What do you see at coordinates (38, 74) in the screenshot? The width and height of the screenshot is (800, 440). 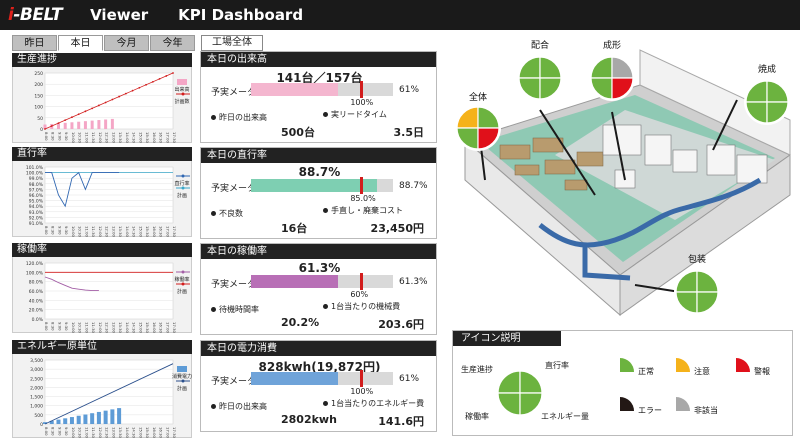 I see `y-tick-label: 250` at bounding box center [38, 74].